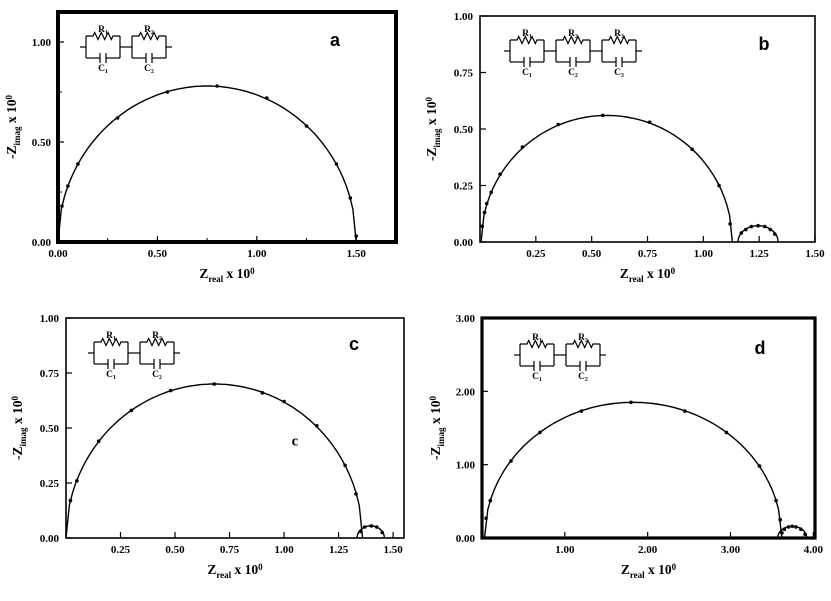  Describe the element at coordinates (814, 550) in the screenshot. I see `x-tick-label: 4.00` at that location.